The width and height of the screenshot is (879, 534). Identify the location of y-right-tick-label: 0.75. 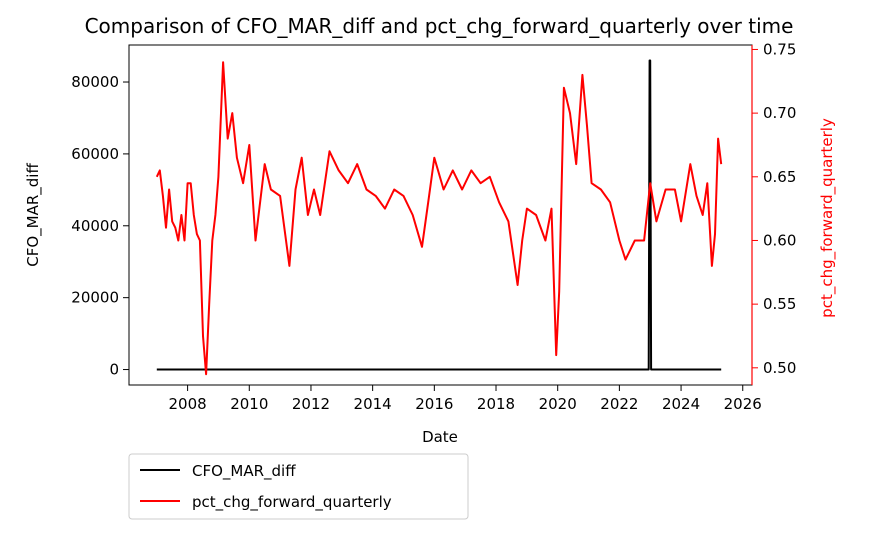
(779, 49).